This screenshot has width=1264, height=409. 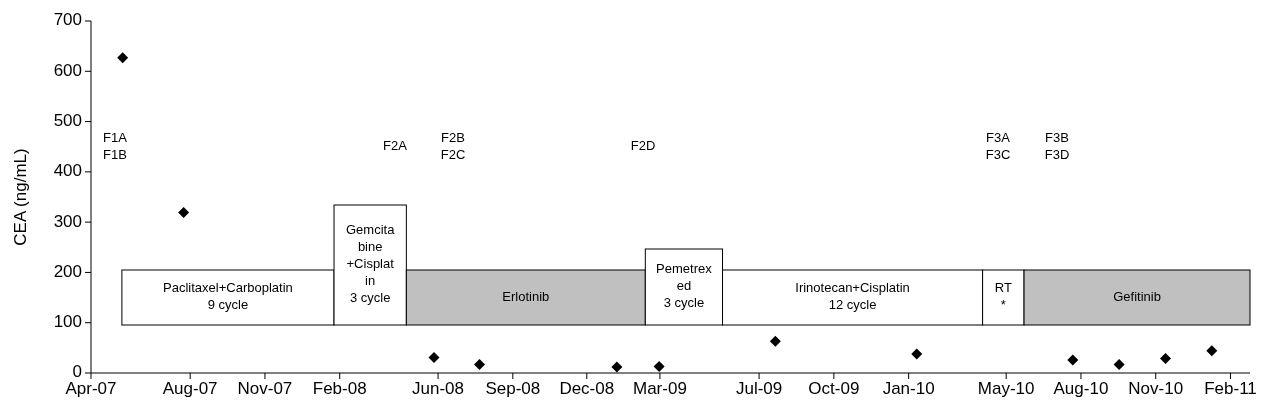 What do you see at coordinates (1230, 388) in the screenshot?
I see `x-tick-label: Feb-11` at bounding box center [1230, 388].